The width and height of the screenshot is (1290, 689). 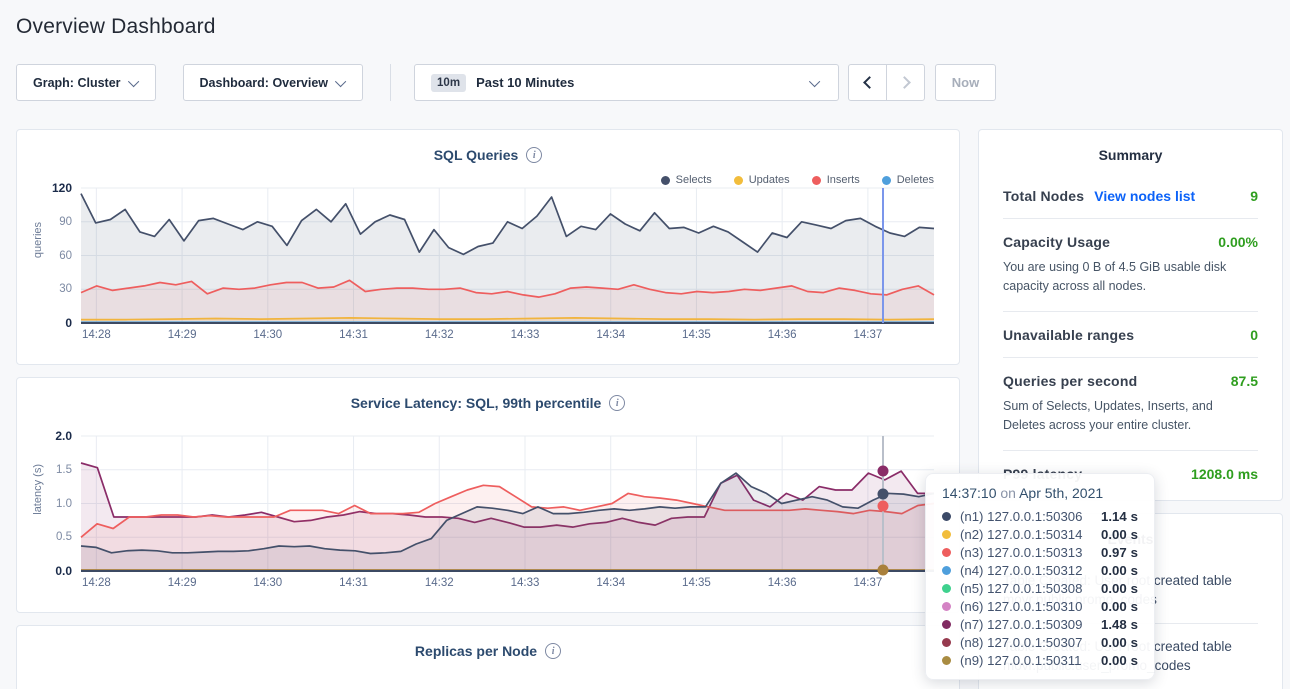 I want to click on summary-value: 1208.0 ms, so click(x=1224, y=473).